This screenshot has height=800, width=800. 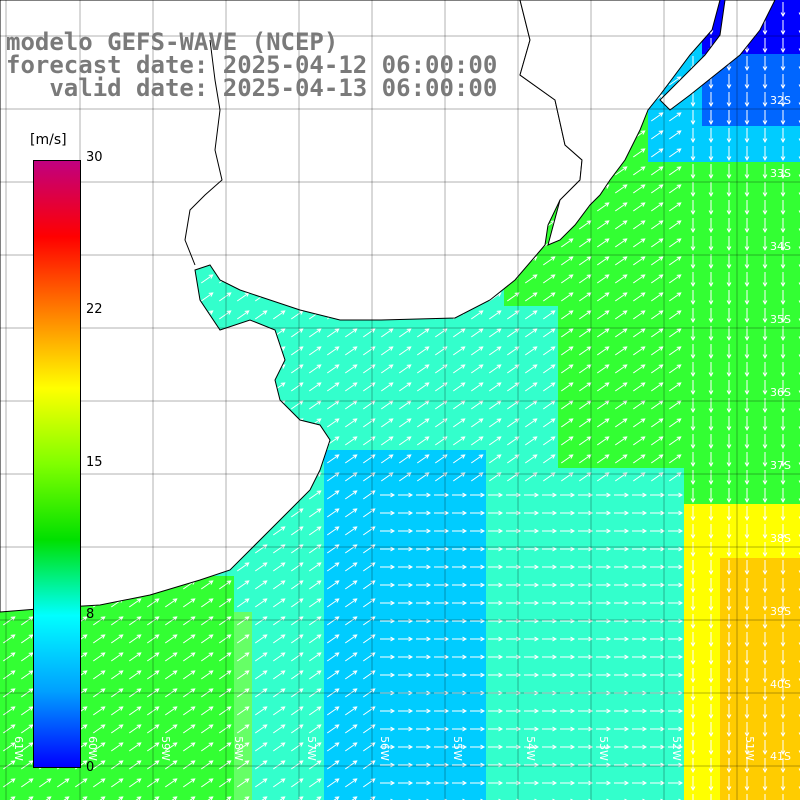 I want to click on lon-label-61w: 61W, so click(x=18, y=748).